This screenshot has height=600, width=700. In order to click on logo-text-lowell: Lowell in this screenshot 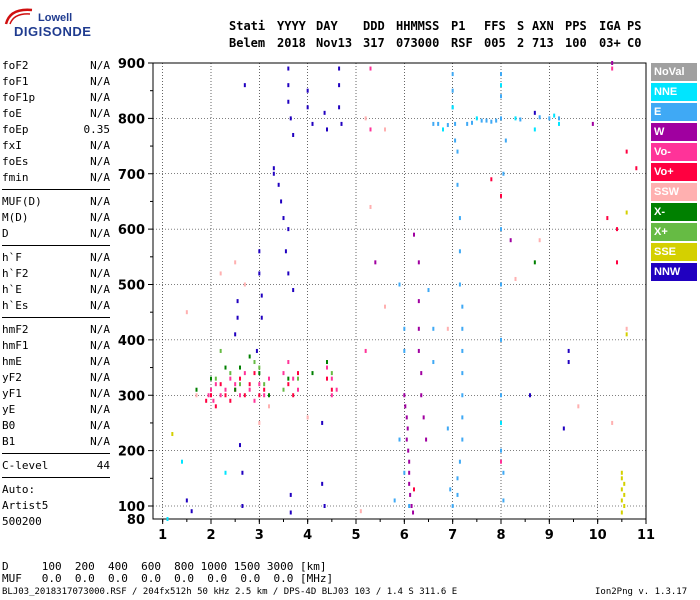, I will do `click(55, 18)`.